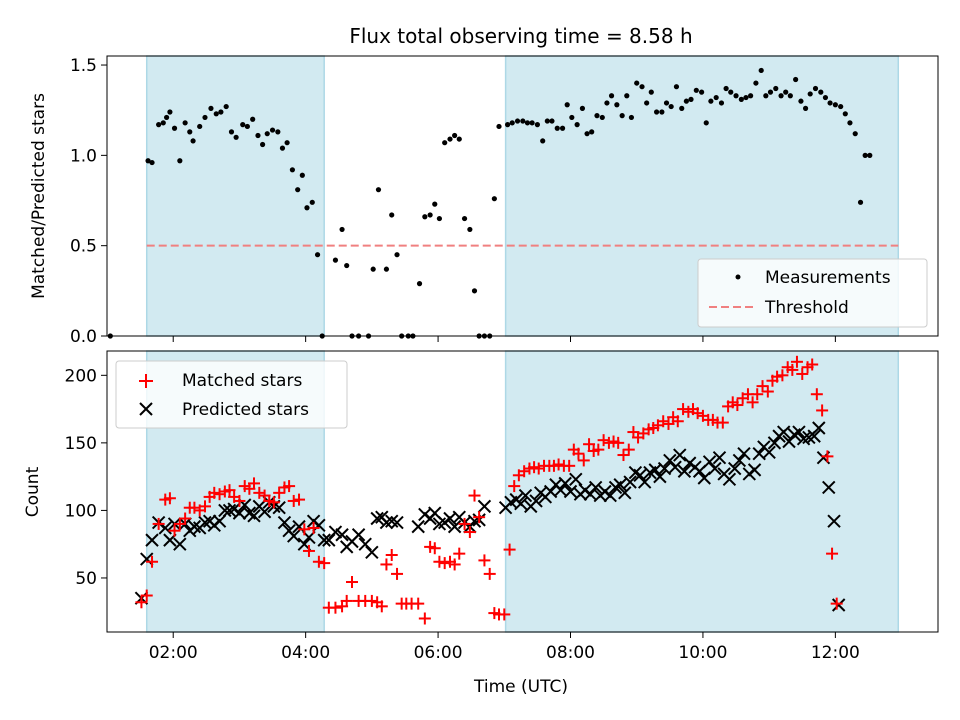  I want to click on bottom-y-axis-label: Count, so click(33, 491).